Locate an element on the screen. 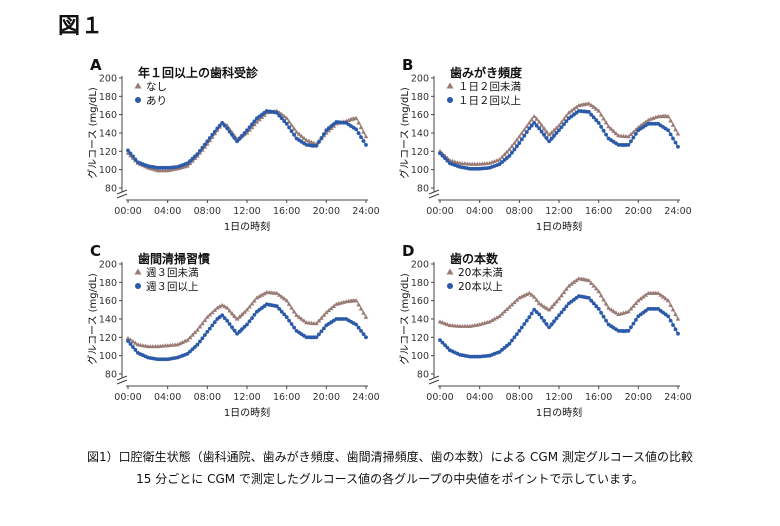  series-line is located at coordinates (247, 319).